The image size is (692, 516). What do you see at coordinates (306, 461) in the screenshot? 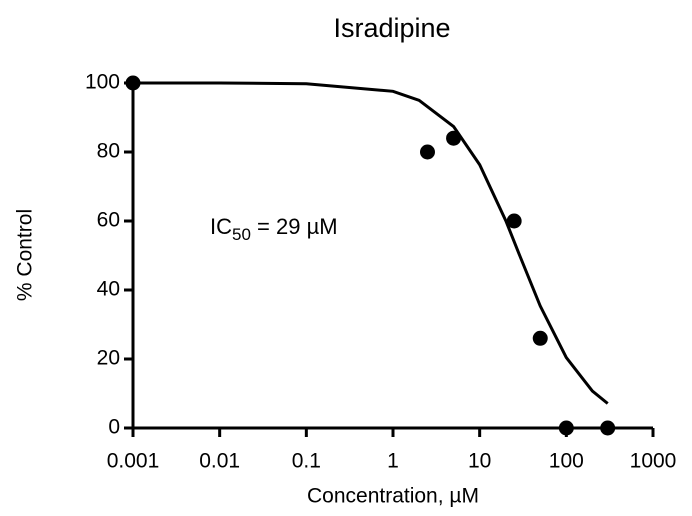
I see `x-tick-label: 0.1` at bounding box center [306, 461].